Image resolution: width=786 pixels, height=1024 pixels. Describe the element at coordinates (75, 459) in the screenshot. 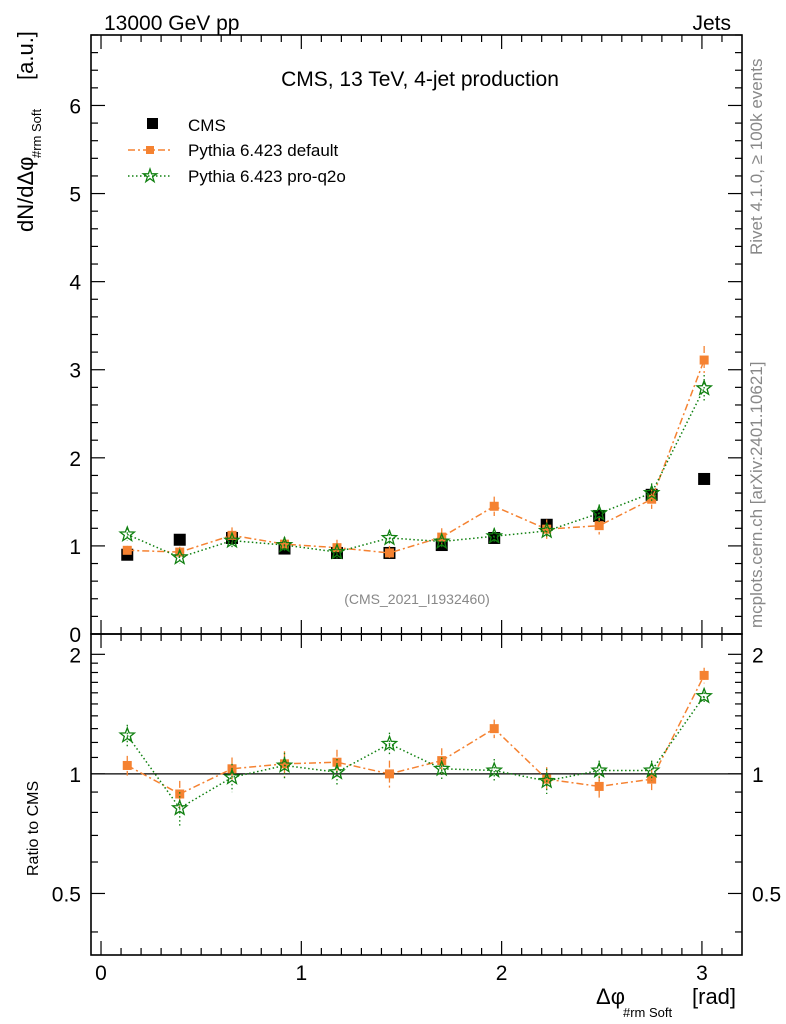

I see `main-y-tick-label: 2` at that location.